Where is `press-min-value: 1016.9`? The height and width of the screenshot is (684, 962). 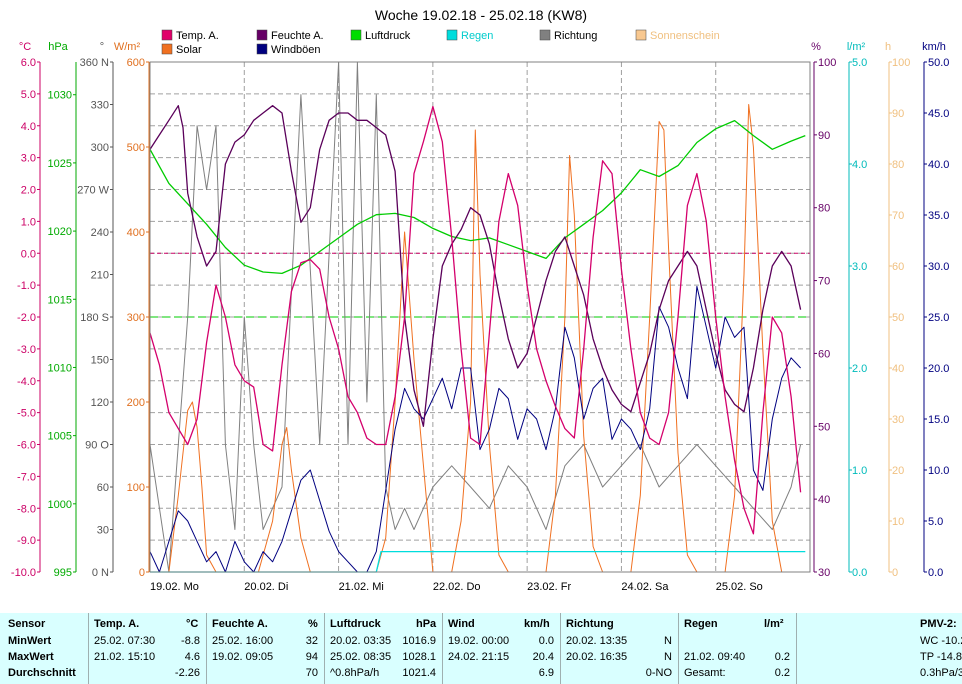
press-min-value: 1016.9 is located at coordinates (419, 641).